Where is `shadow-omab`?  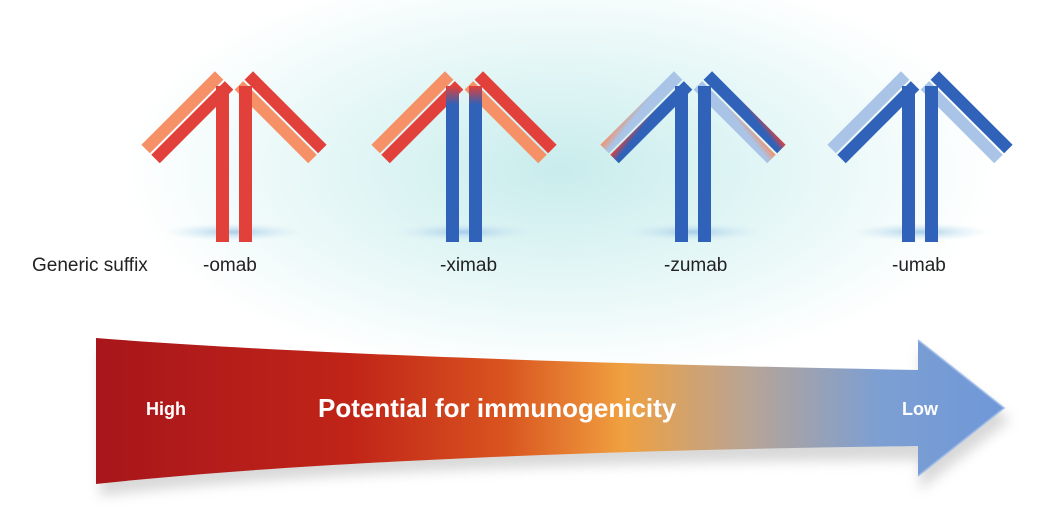
shadow-omab is located at coordinates (234, 232).